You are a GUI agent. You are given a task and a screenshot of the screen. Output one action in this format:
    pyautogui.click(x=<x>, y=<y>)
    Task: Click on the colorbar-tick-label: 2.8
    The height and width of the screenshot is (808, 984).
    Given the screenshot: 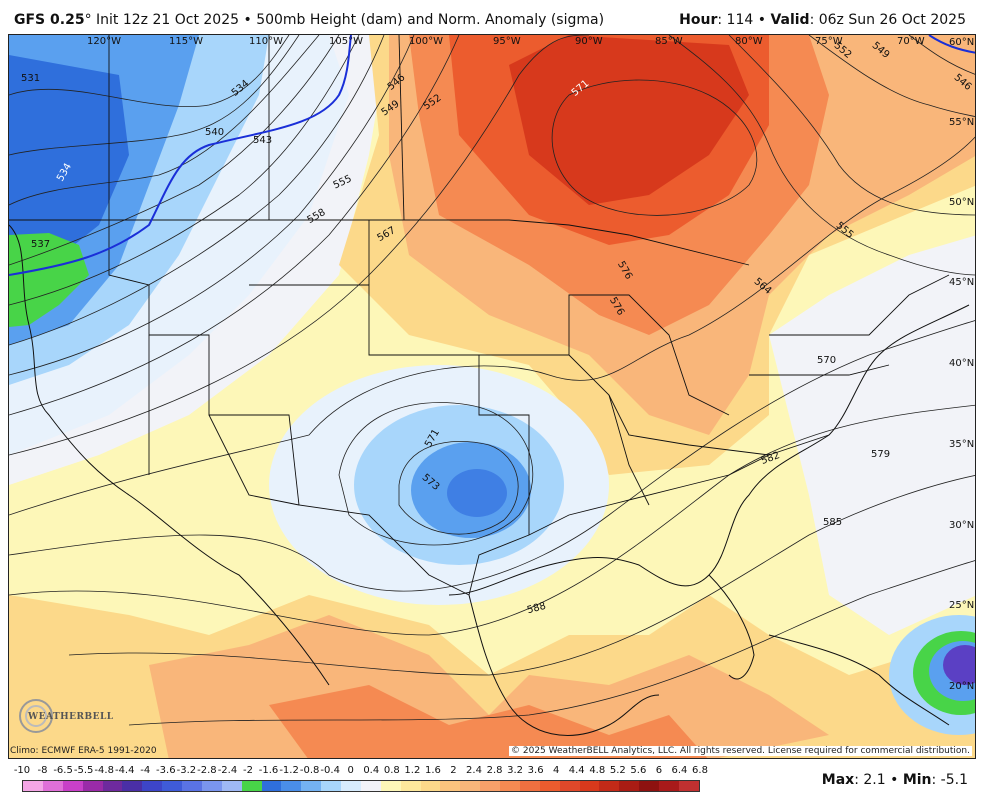 What is the action you would take?
    pyautogui.click(x=494, y=770)
    